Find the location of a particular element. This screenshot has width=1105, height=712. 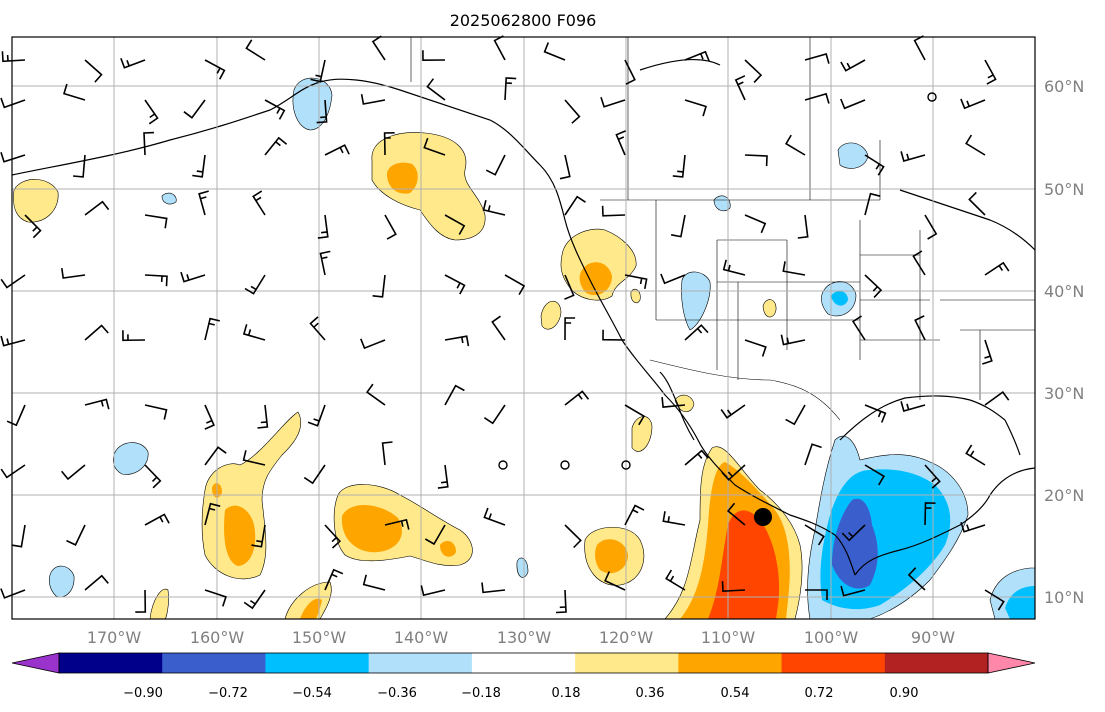

colorbar is located at coordinates (523, 663).